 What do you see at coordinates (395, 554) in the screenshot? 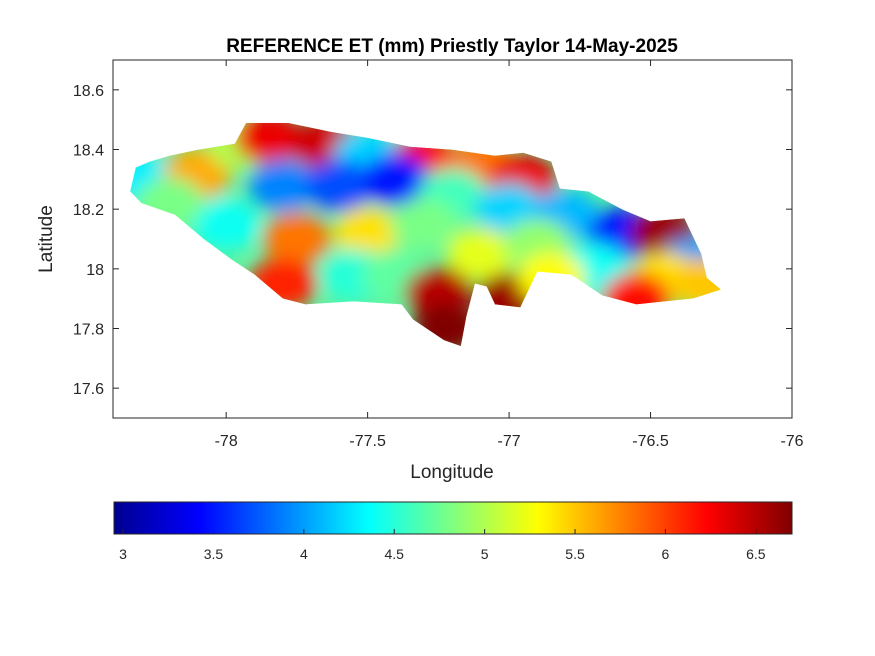
I see `colorbar-tick-label: 4.5` at bounding box center [395, 554].